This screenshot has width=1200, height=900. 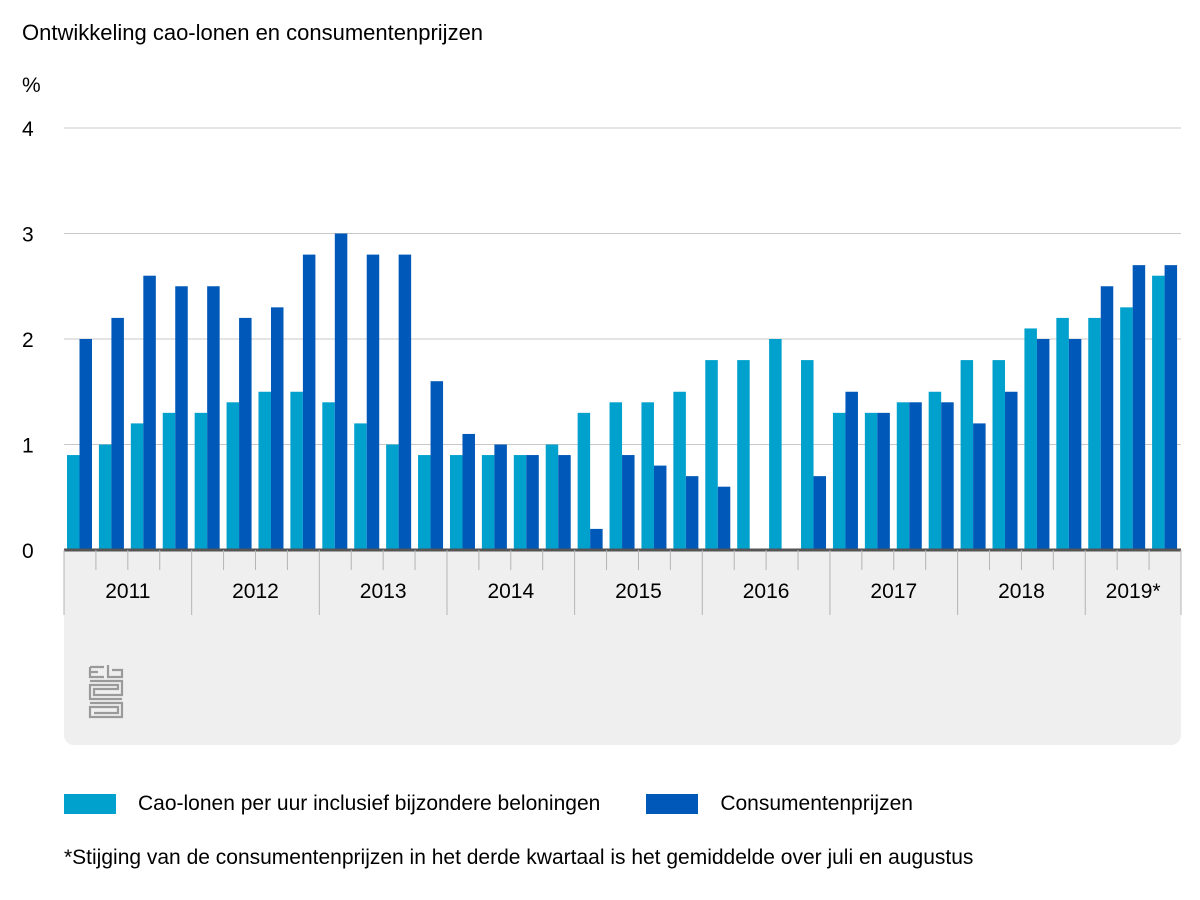 What do you see at coordinates (106, 692) in the screenshot?
I see `cbs-logo-icon` at bounding box center [106, 692].